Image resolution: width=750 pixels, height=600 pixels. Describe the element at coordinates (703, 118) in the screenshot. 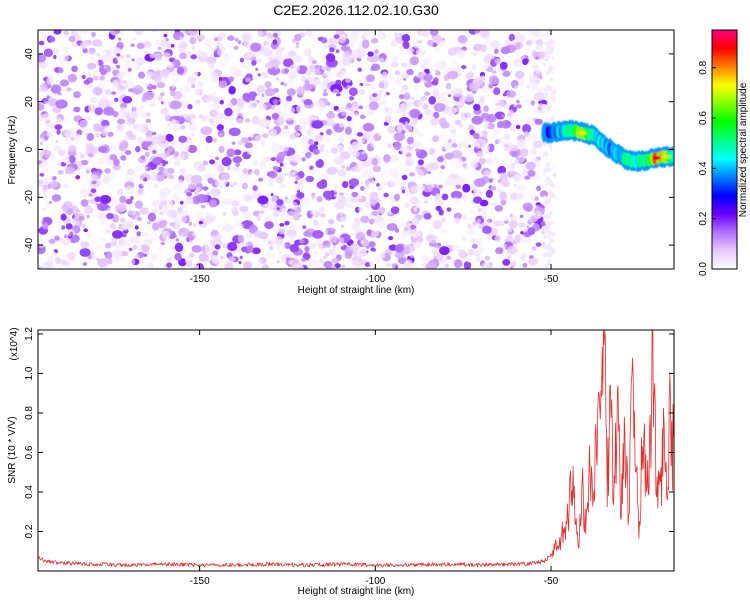

I see `colorbar-tick-label: 0.6` at that location.